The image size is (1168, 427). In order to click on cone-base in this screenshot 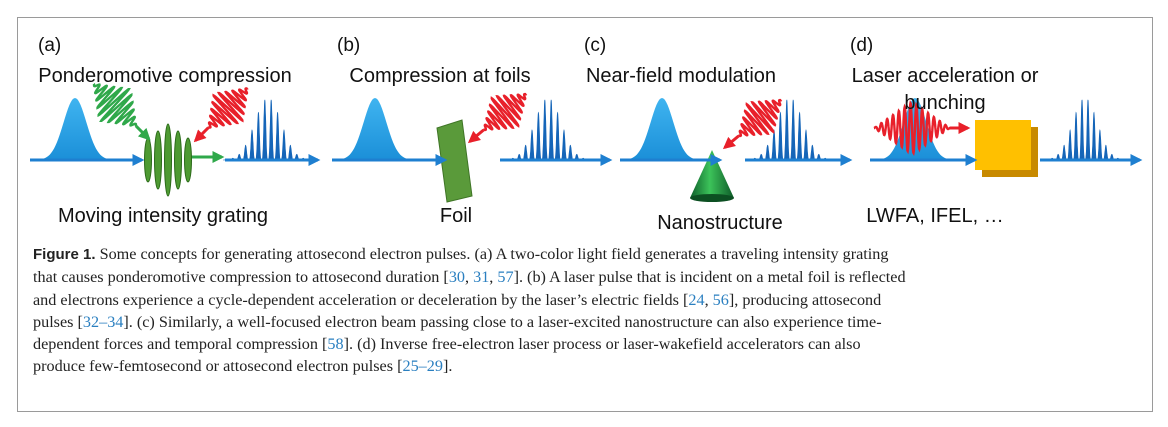, I will do `click(712, 198)`.